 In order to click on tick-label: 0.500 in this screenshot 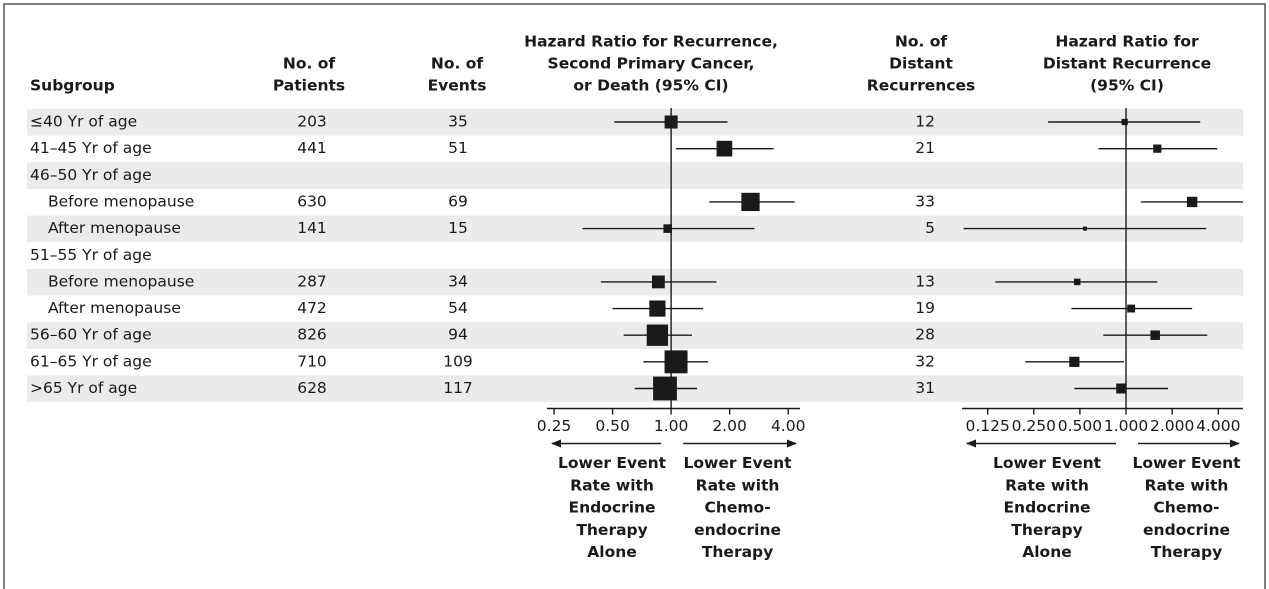, I will do `click(1080, 426)`.